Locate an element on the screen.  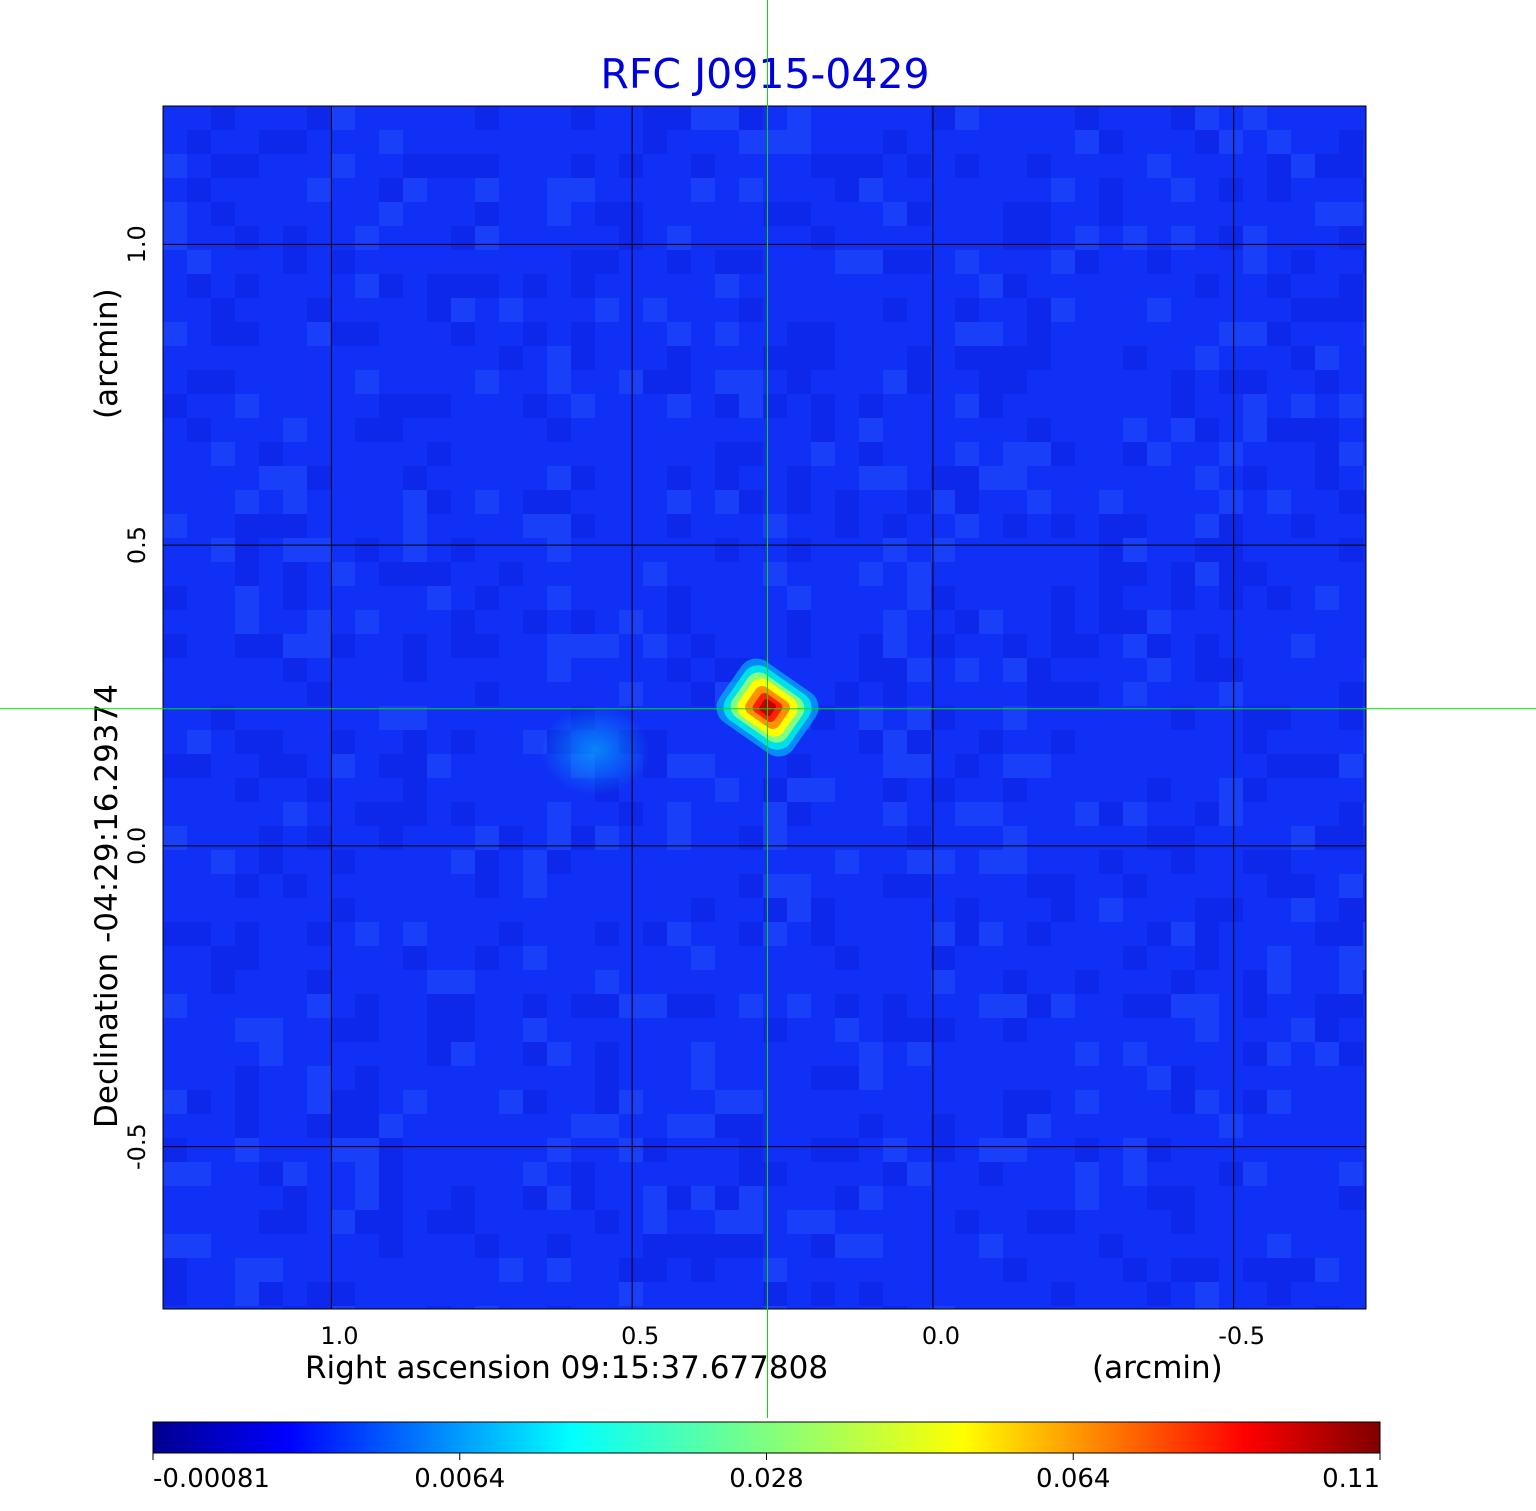
y-tick-label: 0.5 is located at coordinates (137, 545).